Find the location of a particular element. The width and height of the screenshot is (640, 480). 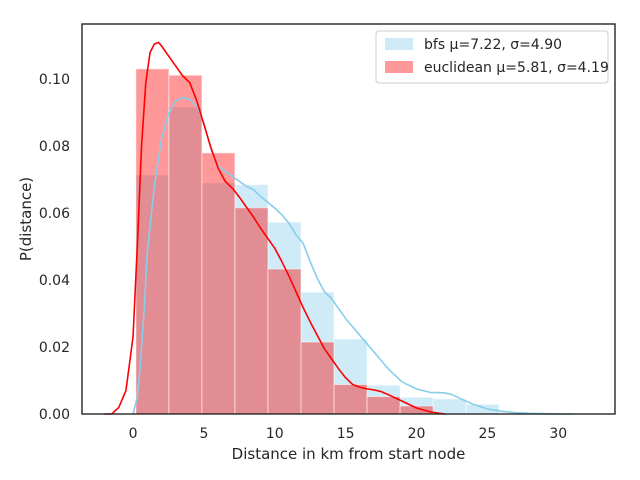

x-axis-label: Distance in km from start node is located at coordinates (349, 454).